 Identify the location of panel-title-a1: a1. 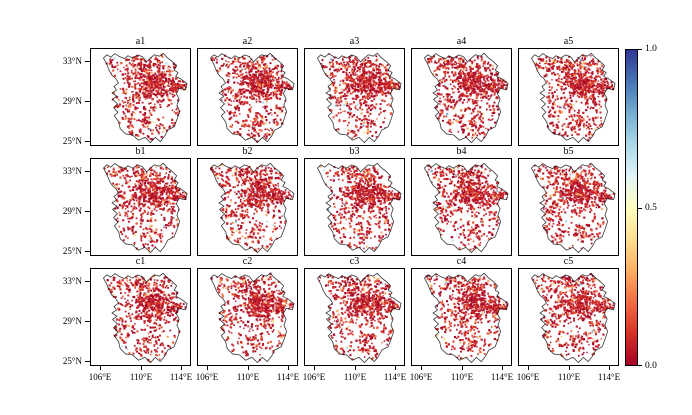
(140, 41).